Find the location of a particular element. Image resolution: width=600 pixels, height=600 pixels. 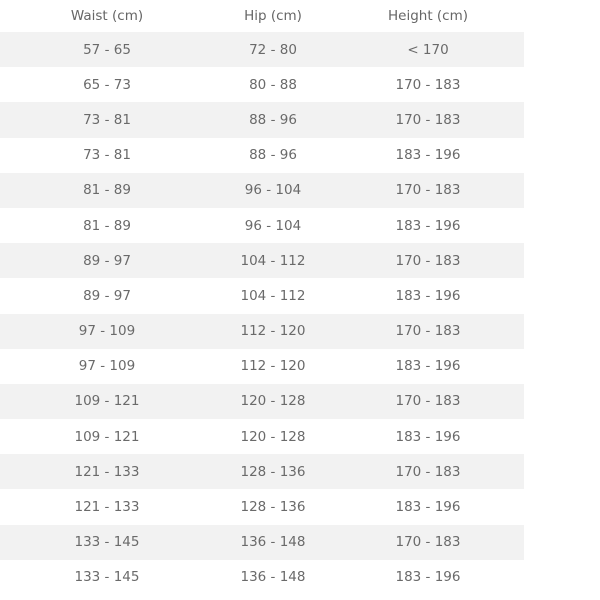

table-row: 133 - 145 136 - 148 183 - 196 is located at coordinates (262, 577).